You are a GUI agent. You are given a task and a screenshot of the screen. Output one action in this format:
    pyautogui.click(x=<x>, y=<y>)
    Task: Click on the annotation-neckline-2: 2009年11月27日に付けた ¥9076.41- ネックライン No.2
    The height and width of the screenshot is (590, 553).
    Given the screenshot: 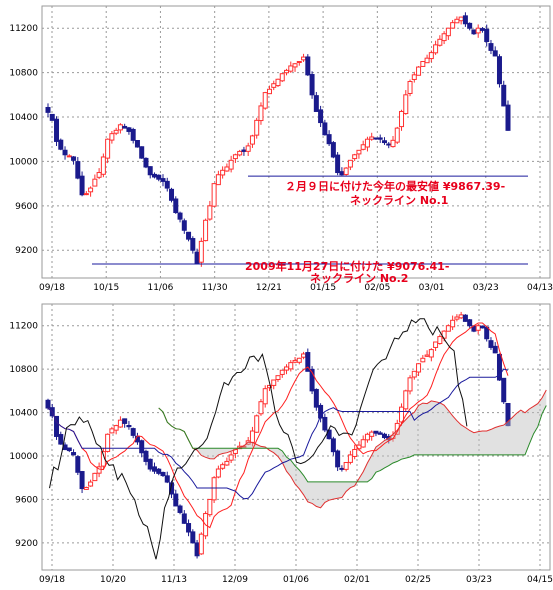 What is the action you would take?
    pyautogui.click(x=347, y=272)
    